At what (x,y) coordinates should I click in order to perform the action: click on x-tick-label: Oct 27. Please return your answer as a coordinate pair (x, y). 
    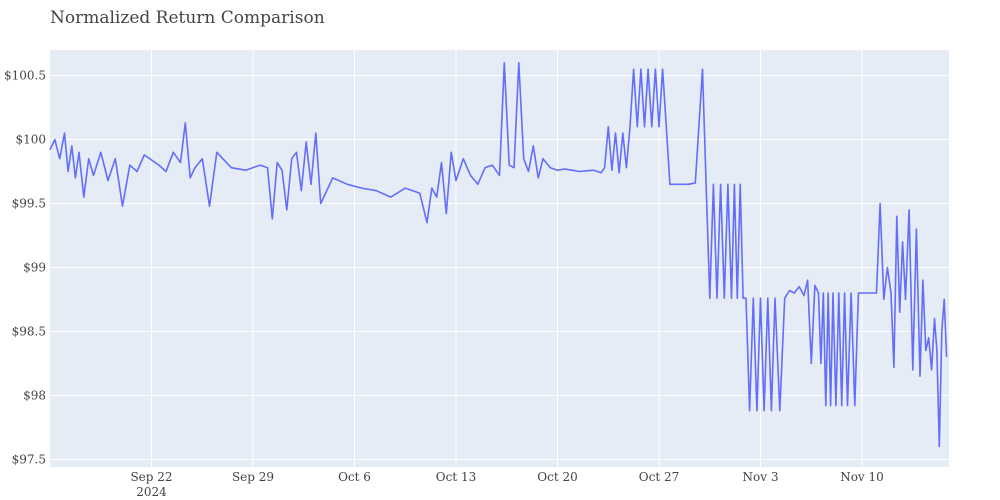
    Looking at the image, I should click on (659, 477).